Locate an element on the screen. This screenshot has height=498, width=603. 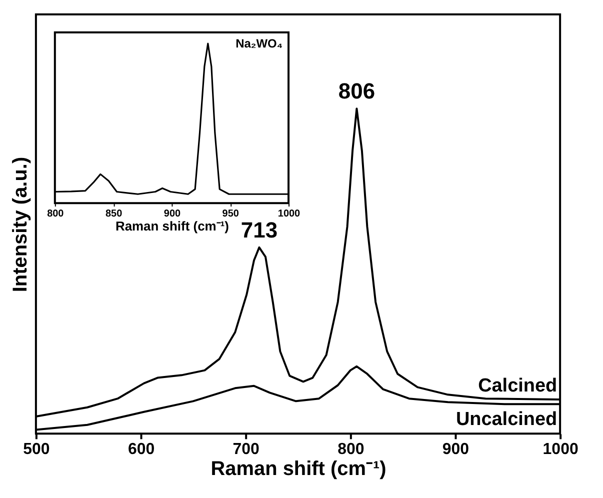
x-tick-label: 500 is located at coordinates (36, 449).